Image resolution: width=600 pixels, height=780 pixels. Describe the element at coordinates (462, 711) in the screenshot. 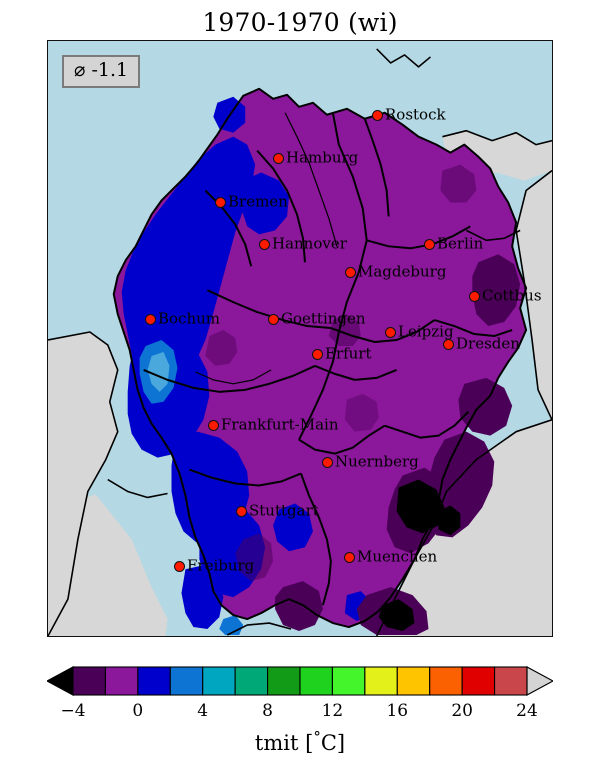

I see `colorbar-tick-label: 20` at that location.